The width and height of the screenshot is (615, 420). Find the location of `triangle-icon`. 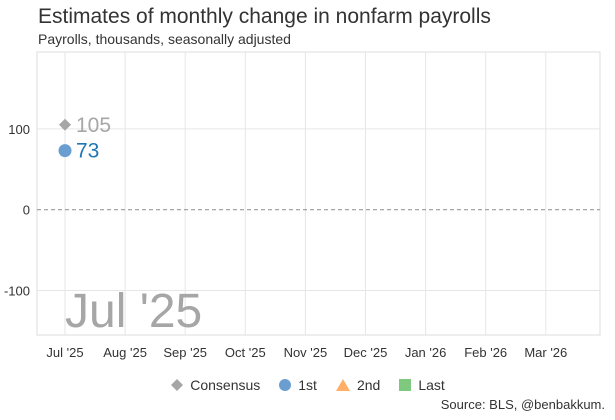

triangle-icon is located at coordinates (342, 385).